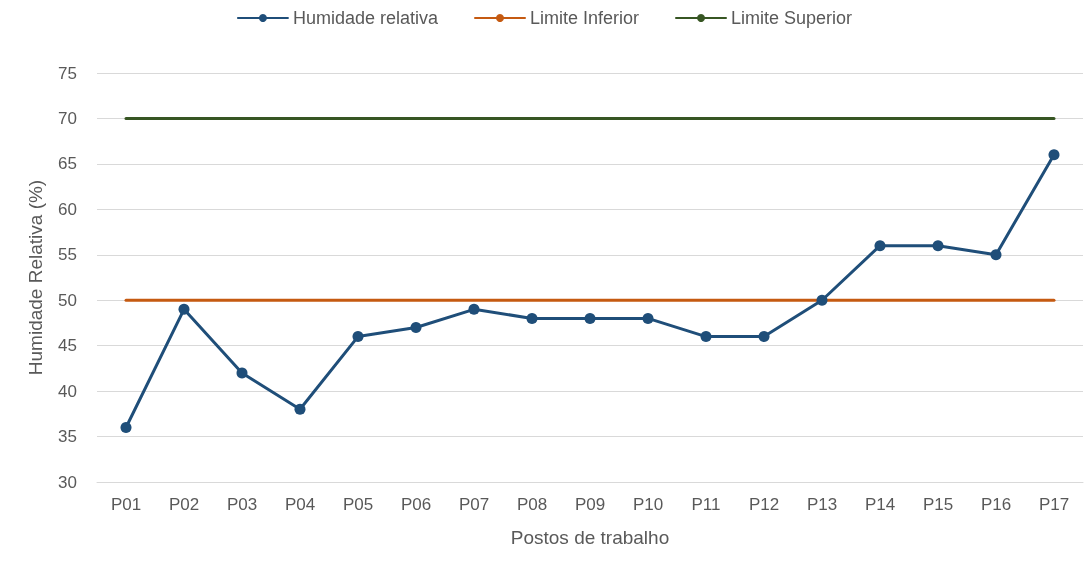 This screenshot has height=566, width=1089. What do you see at coordinates (880, 504) in the screenshot?
I see `x-tick-label: P14` at bounding box center [880, 504].